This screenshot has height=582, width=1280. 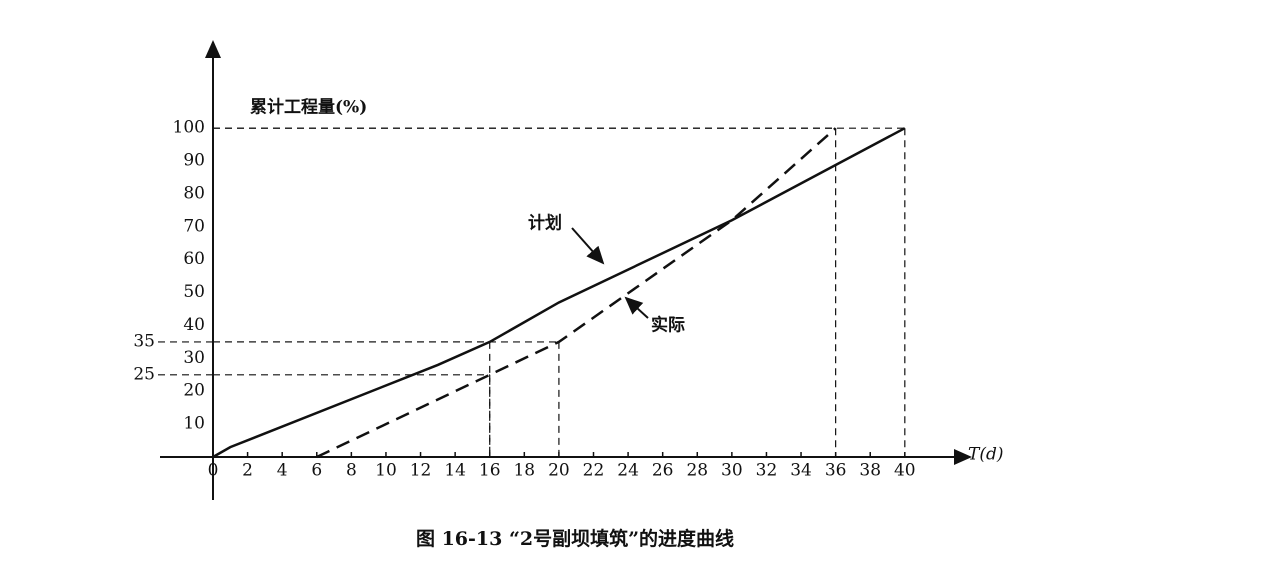 I want to click on caption: 图 16-13 “2号副坝填筑”的进度曲线, so click(x=575, y=538).